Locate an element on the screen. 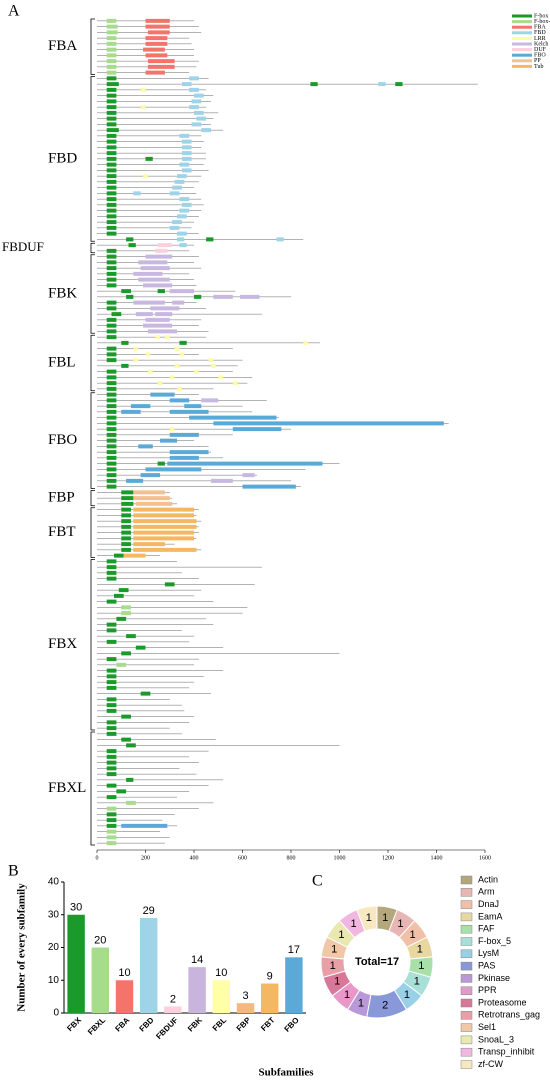  legend-label: Pkinase is located at coordinates (494, 978).